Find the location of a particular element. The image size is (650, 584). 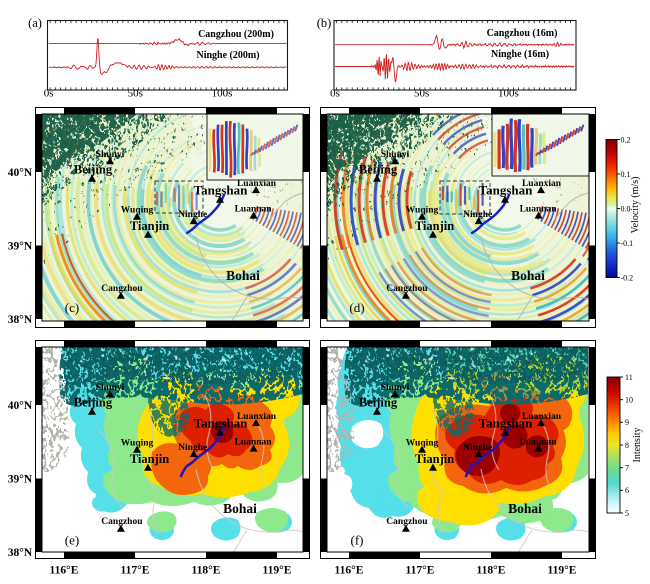

svg-text: Ninghe (16m) is located at coordinates (520, 54).